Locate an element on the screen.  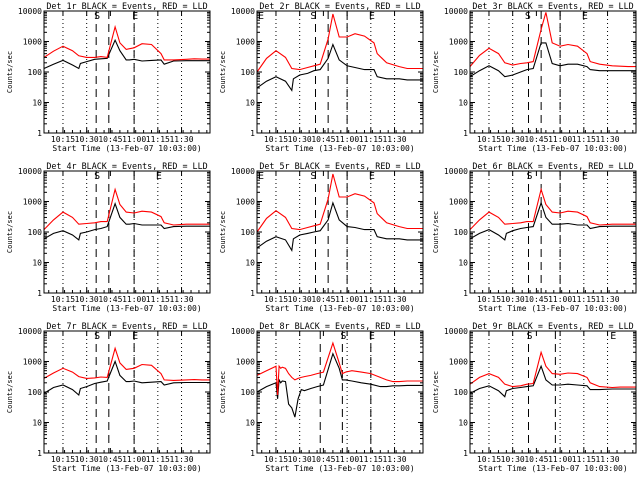
chart-title: Det 8r BLACK = Events, RED = LLD is located at coordinates (339, 326).